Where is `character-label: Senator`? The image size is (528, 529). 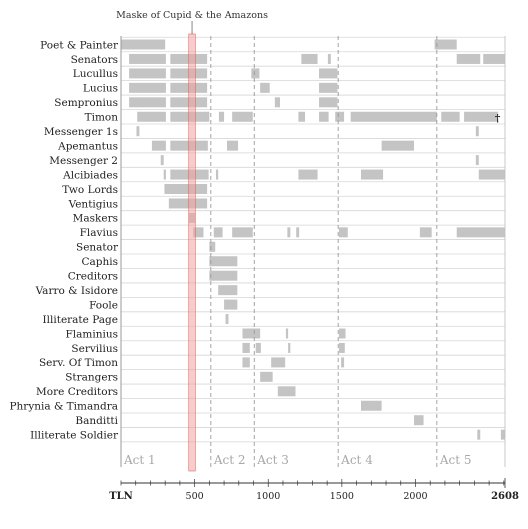 character-label: Senator is located at coordinates (97, 248).